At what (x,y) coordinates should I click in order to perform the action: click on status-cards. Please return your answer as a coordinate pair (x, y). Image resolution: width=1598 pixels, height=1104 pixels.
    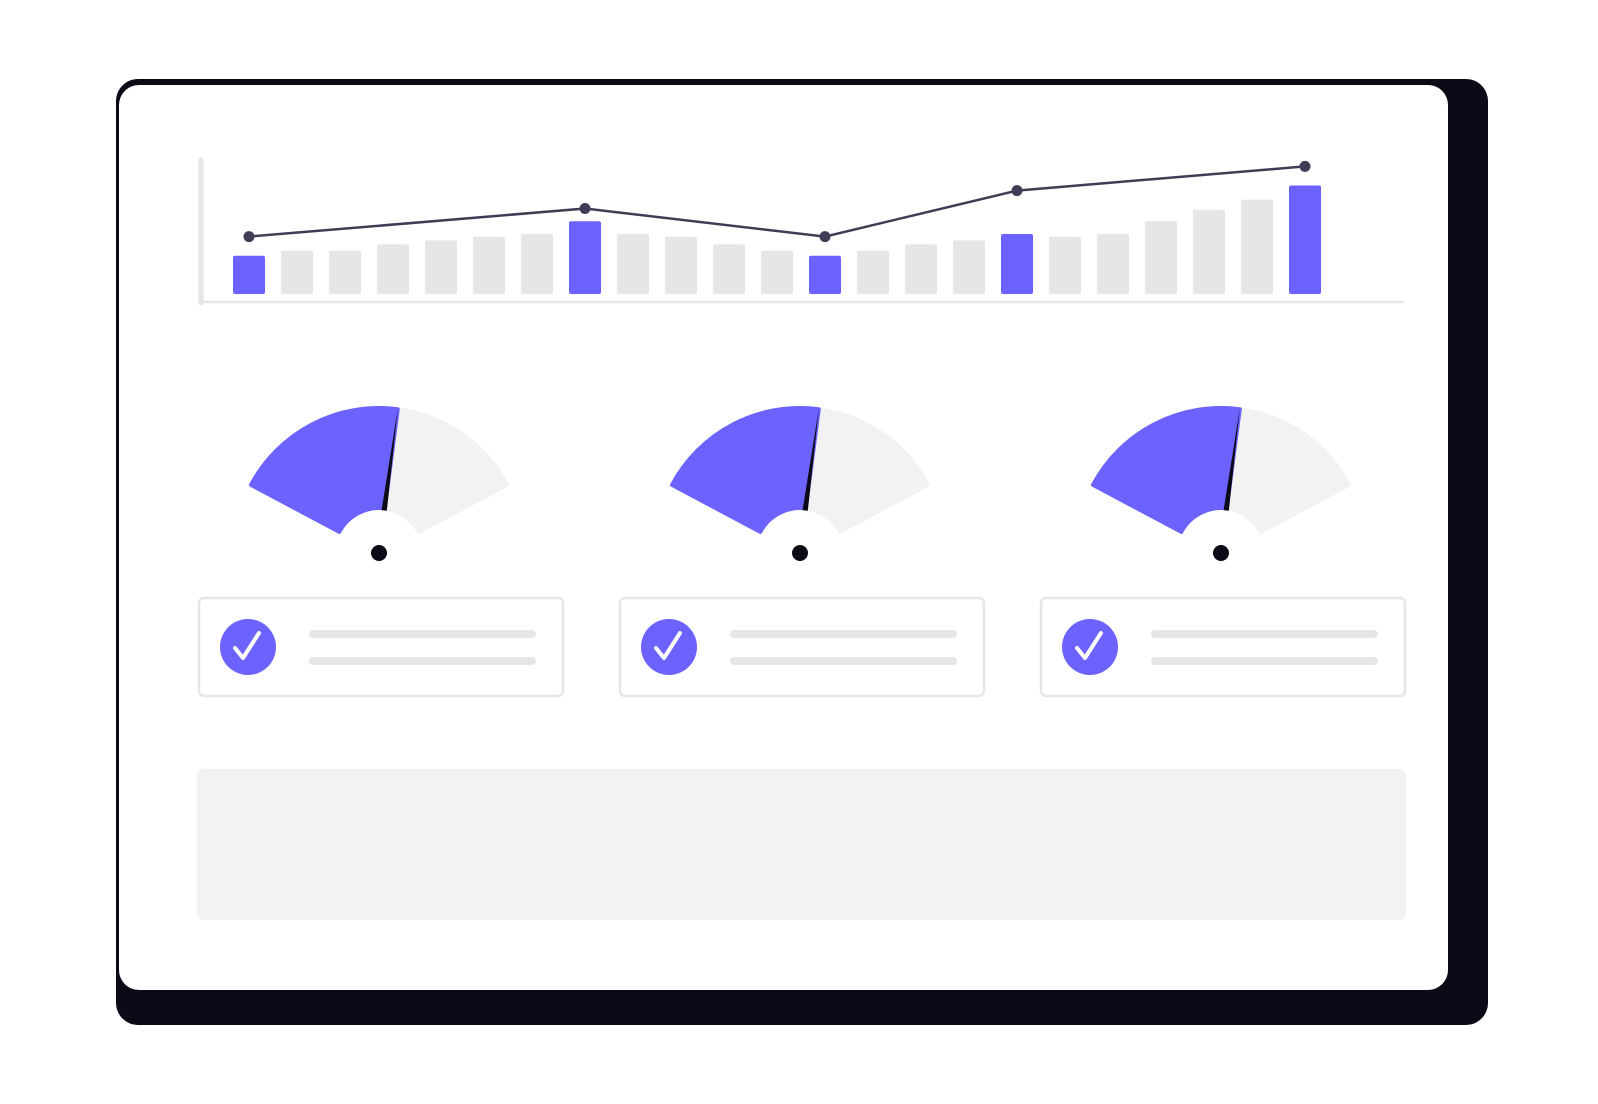
    Looking at the image, I should click on (802, 647).